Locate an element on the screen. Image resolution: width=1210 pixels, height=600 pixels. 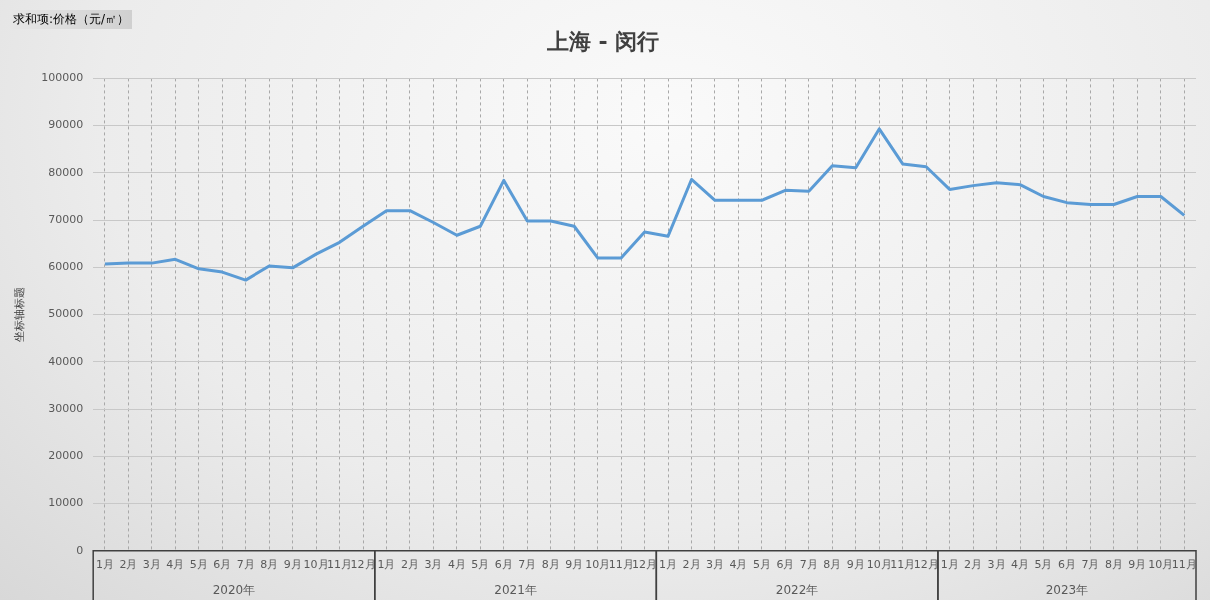
y-tick-label: 20000 is located at coordinates (66, 456).